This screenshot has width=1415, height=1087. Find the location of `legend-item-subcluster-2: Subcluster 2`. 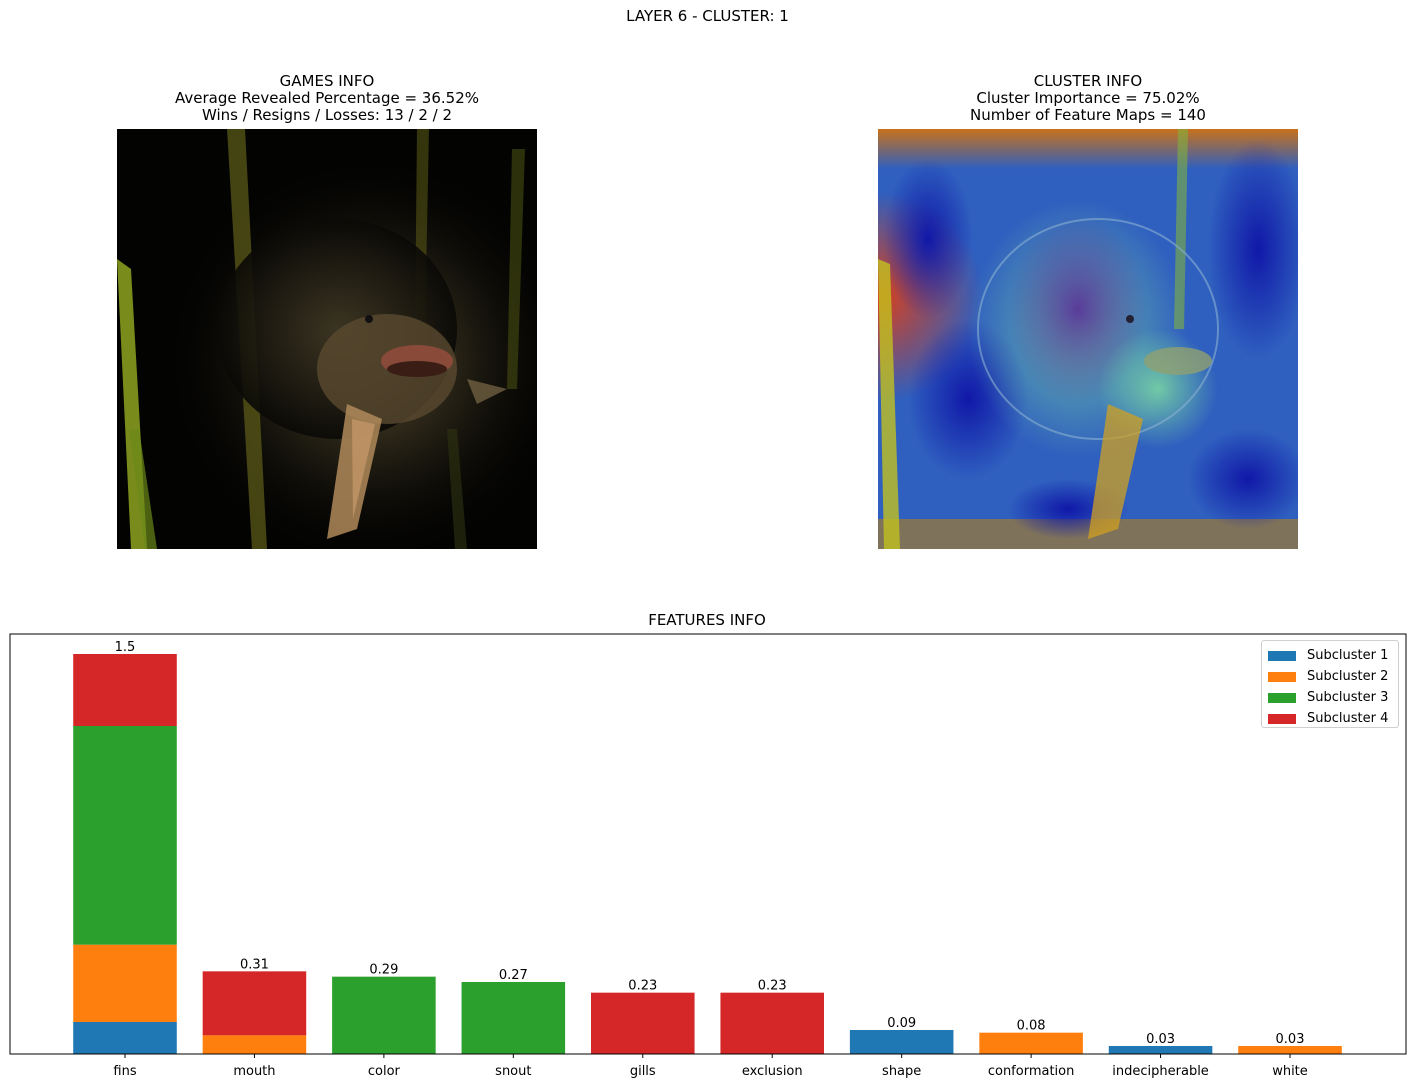

legend-item-subcluster-2: Subcluster 2 is located at coordinates (1330, 676).